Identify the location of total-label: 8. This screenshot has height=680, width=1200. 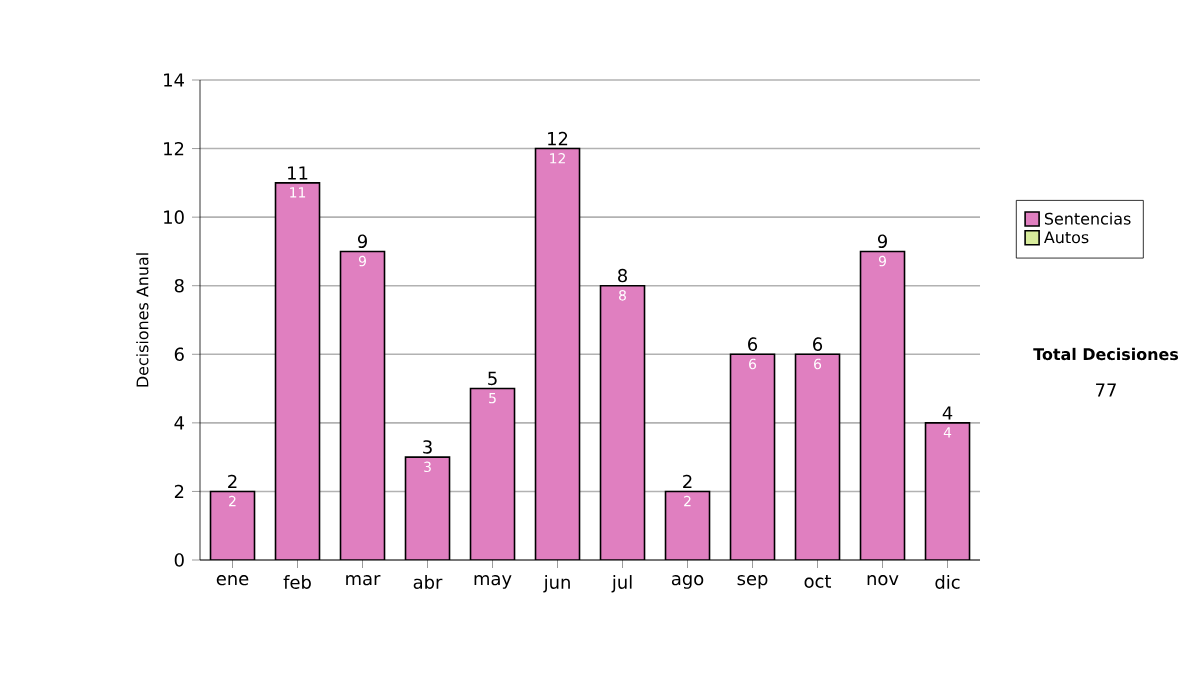
(622, 275).